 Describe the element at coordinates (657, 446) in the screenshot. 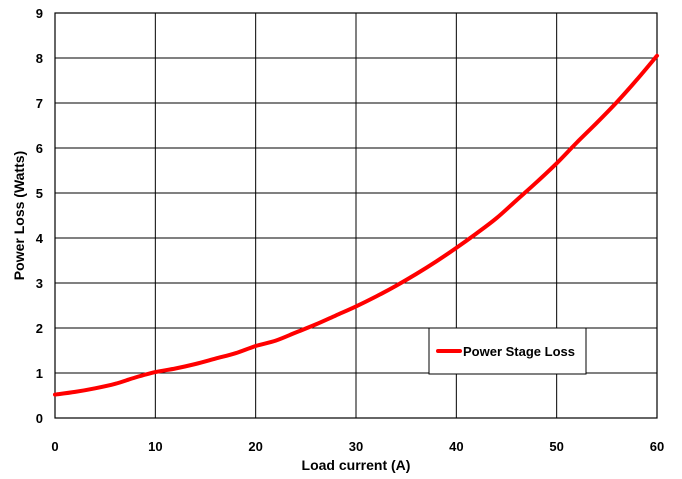

I see `x-tick-label: 60` at that location.